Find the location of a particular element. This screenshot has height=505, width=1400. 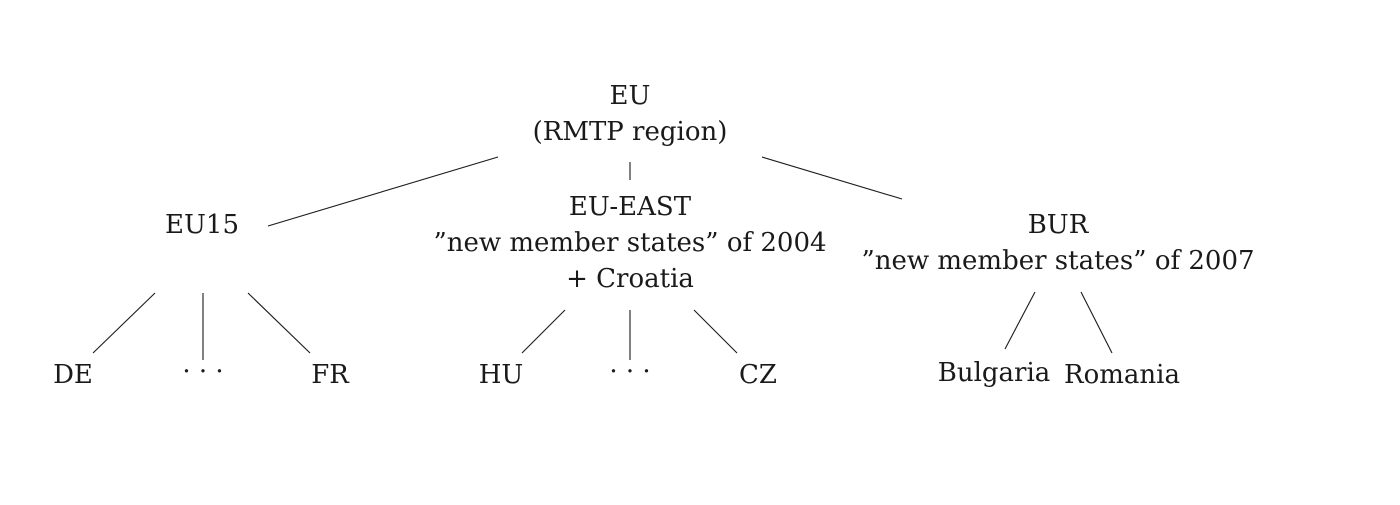

node-eu-east-line2: ”new member states” of 2004 is located at coordinates (630, 243).